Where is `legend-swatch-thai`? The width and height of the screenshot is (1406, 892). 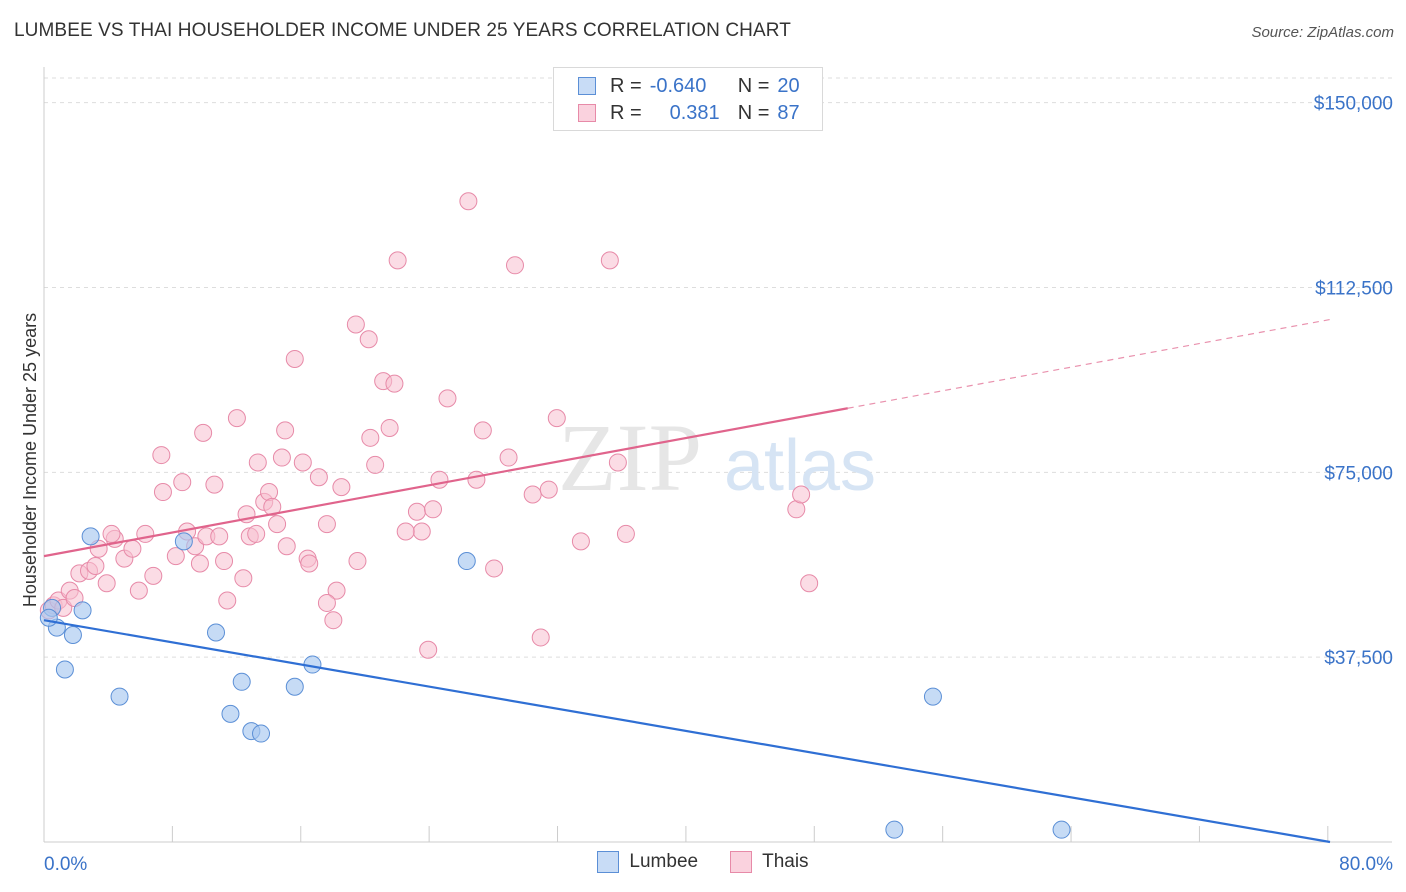 legend-swatch-thai is located at coordinates (587, 113).